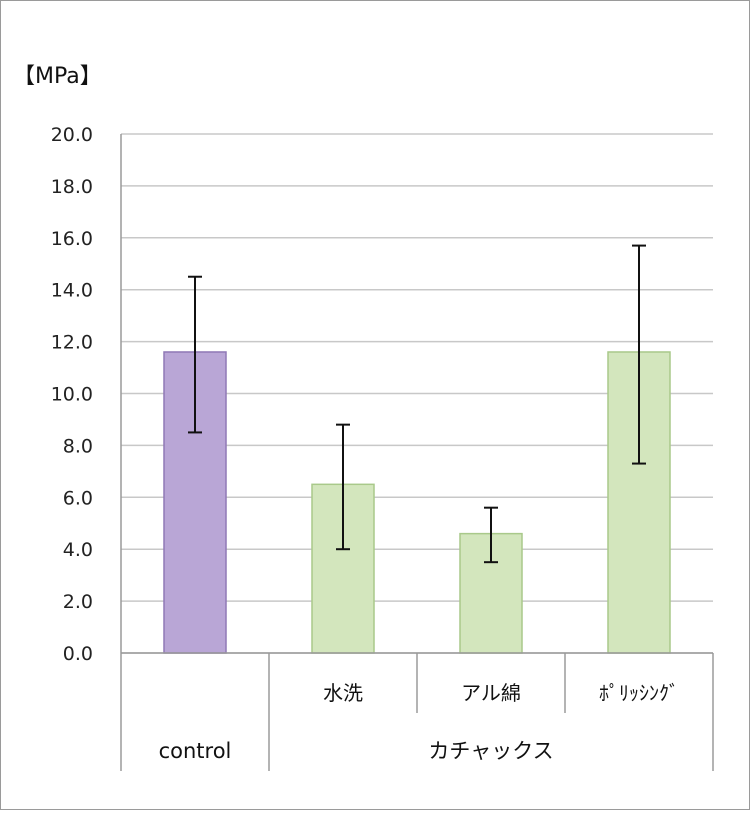 The height and width of the screenshot is (815, 750). I want to click on group-label: control, so click(195, 751).